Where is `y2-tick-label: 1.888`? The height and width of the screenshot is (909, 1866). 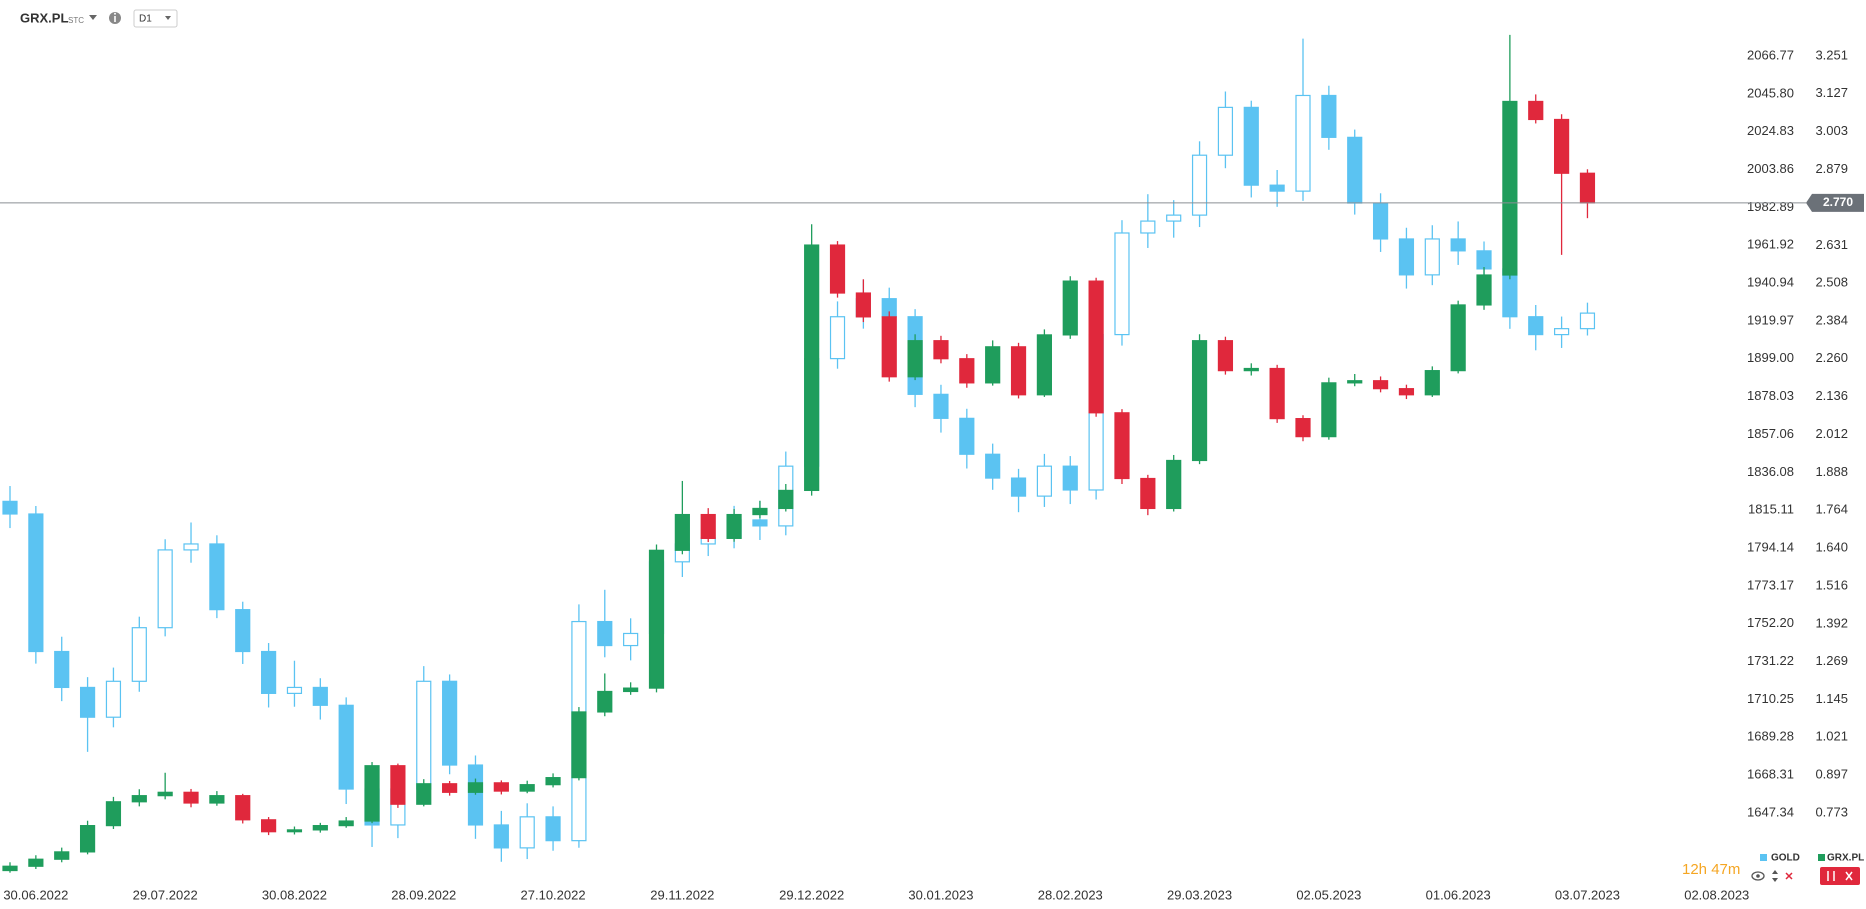
y2-tick-label: 1.888 is located at coordinates (1831, 471).